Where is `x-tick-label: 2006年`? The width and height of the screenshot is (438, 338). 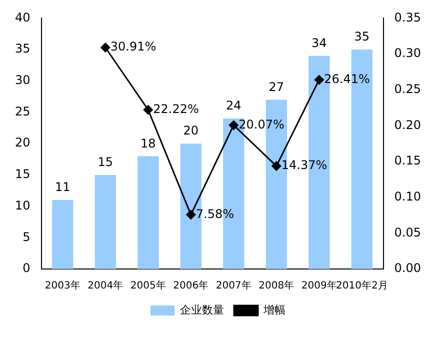
x-tick-label: 2006年 is located at coordinates (191, 286).